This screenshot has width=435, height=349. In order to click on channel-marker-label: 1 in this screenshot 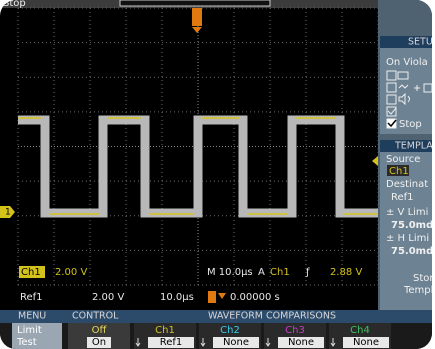, I will do `click(8, 213)`.